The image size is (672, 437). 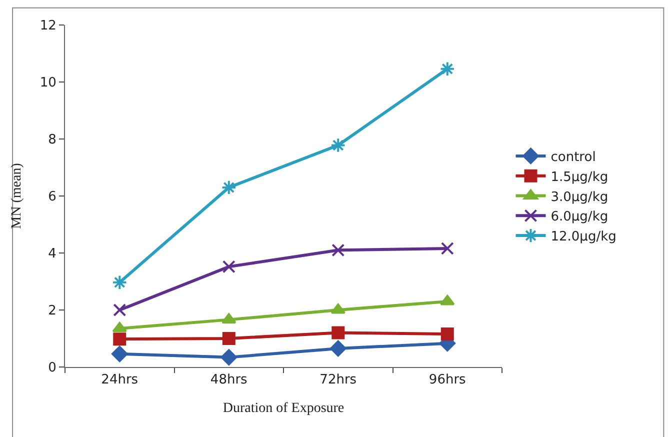 I want to click on x-tick-label: 48hrs, so click(x=229, y=380).